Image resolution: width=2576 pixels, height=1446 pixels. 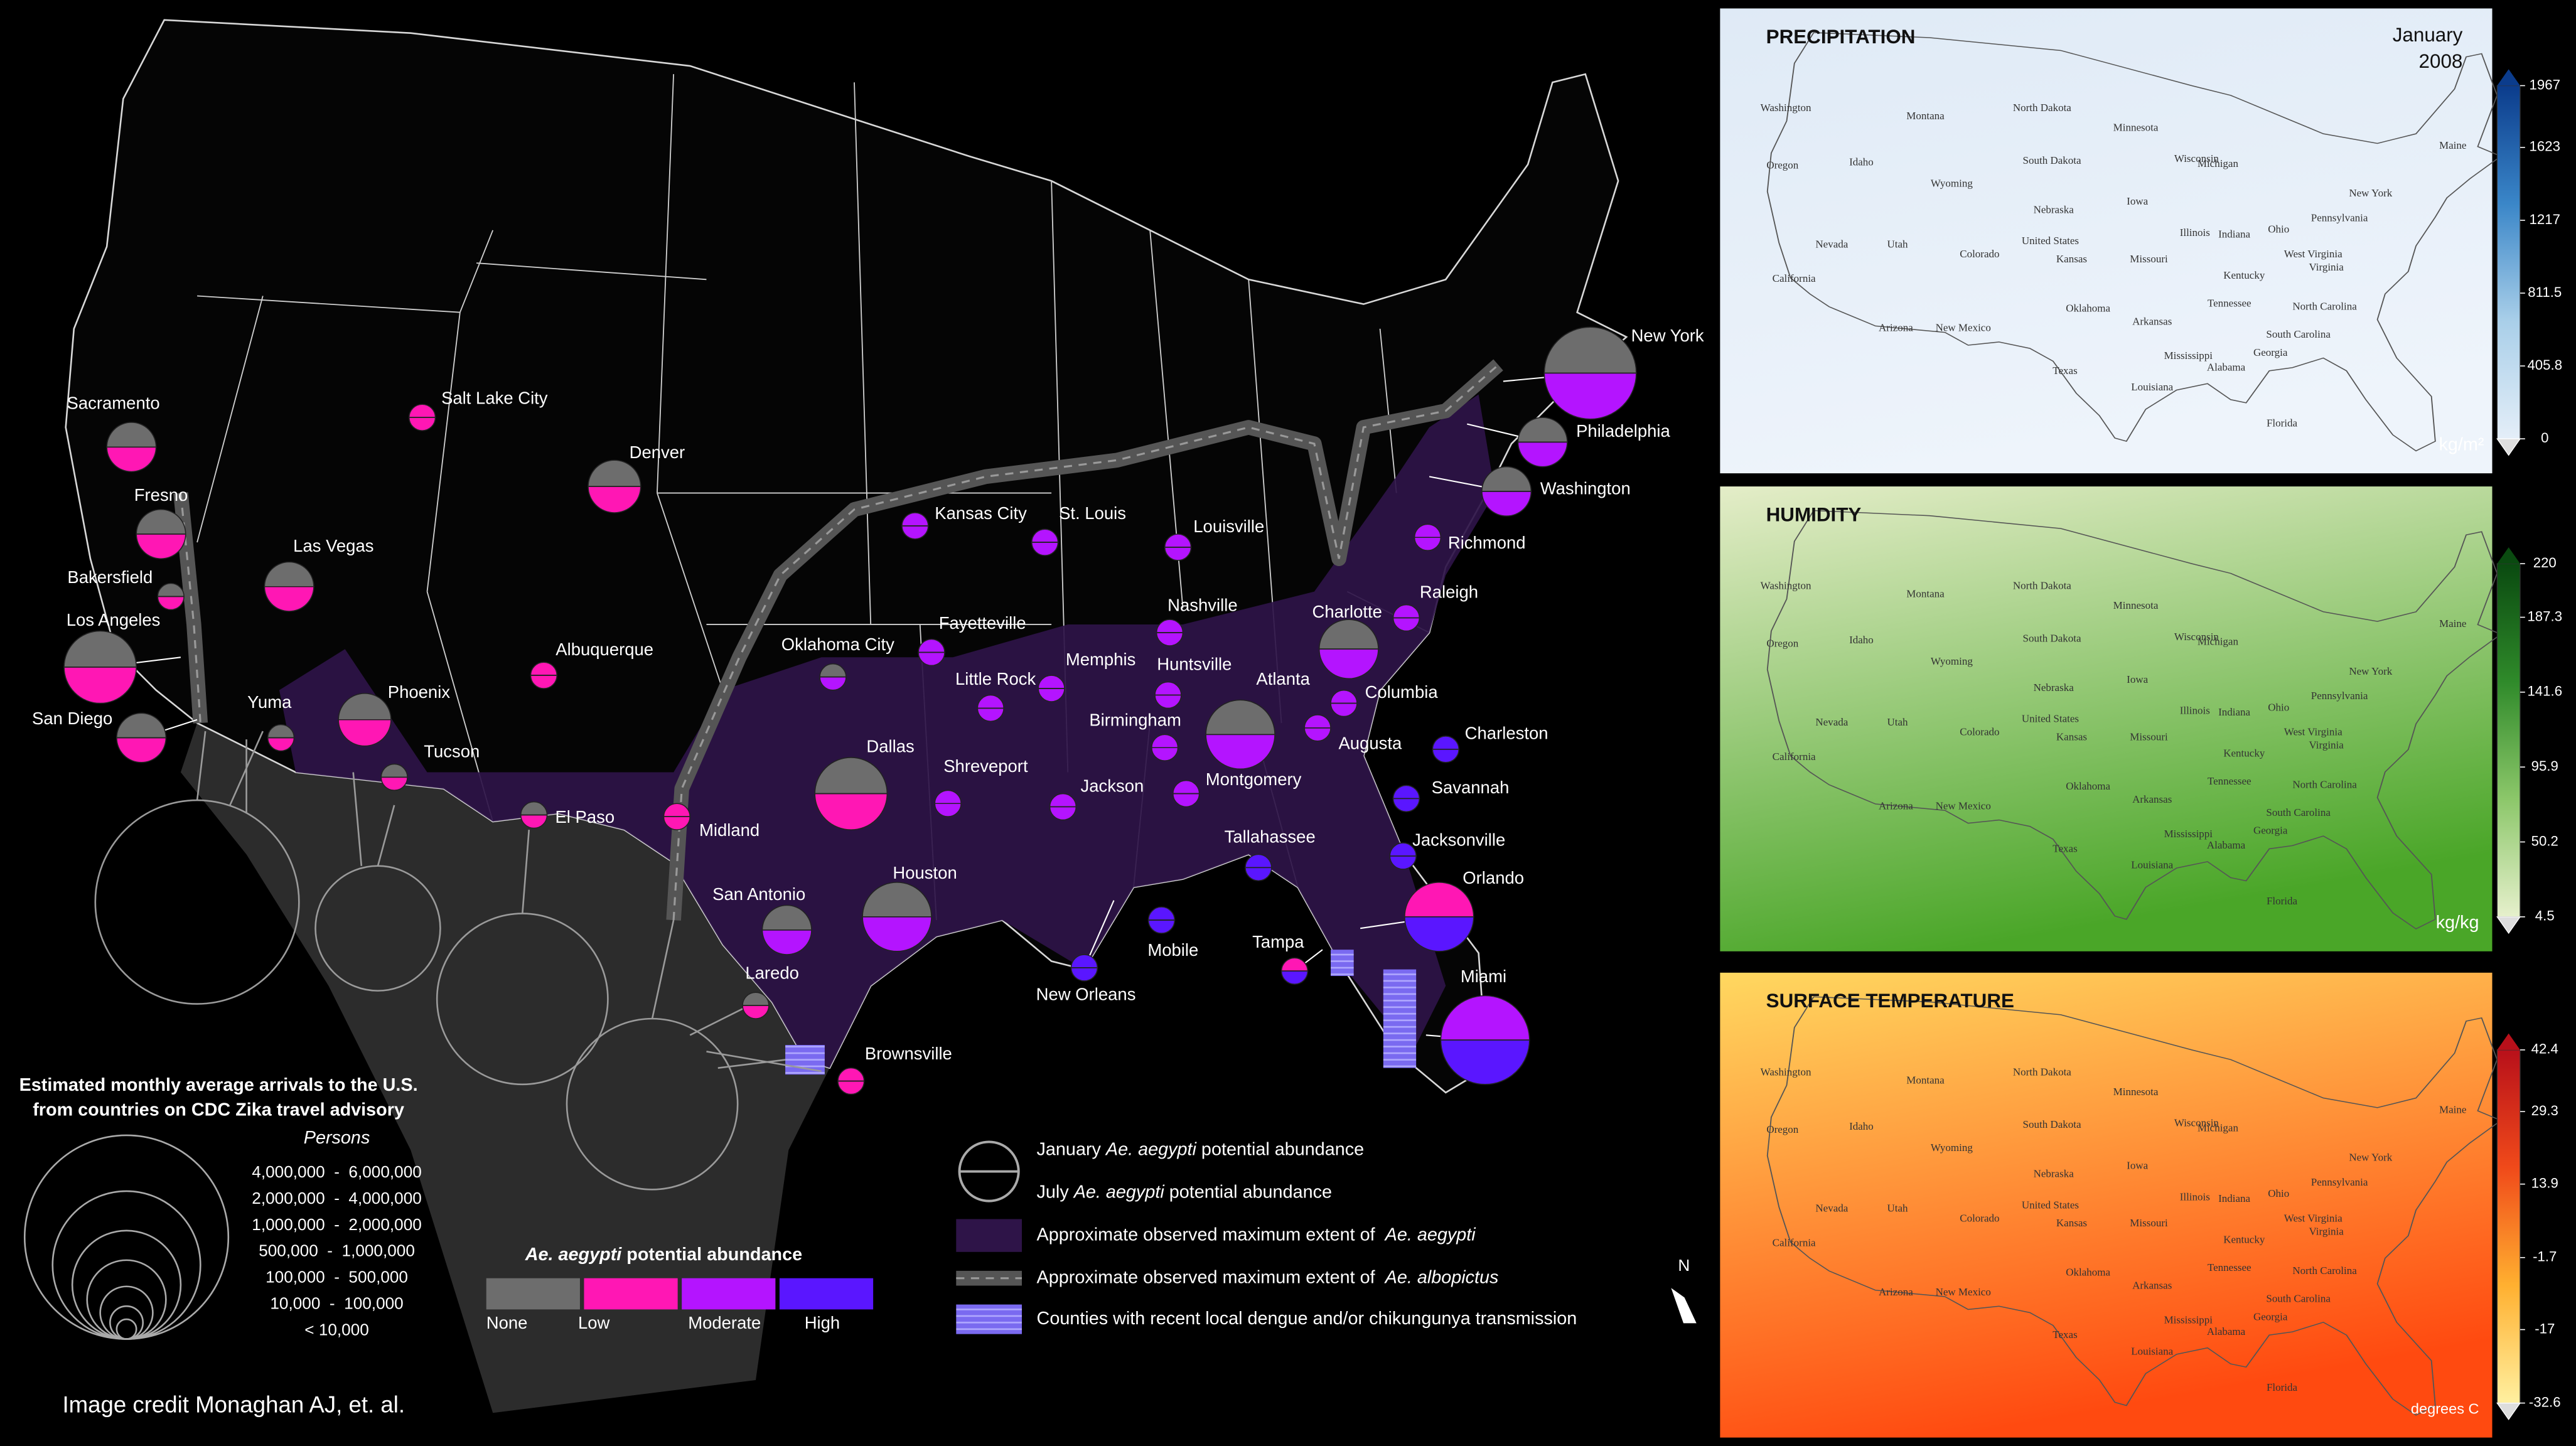 What do you see at coordinates (1979, 732) in the screenshot?
I see `state-label: Colorado` at bounding box center [1979, 732].